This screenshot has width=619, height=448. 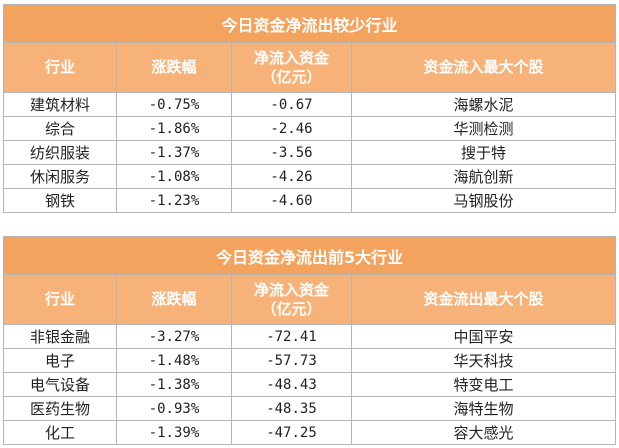 I want to click on cell-industry: 纺织服装, so click(x=60, y=152).